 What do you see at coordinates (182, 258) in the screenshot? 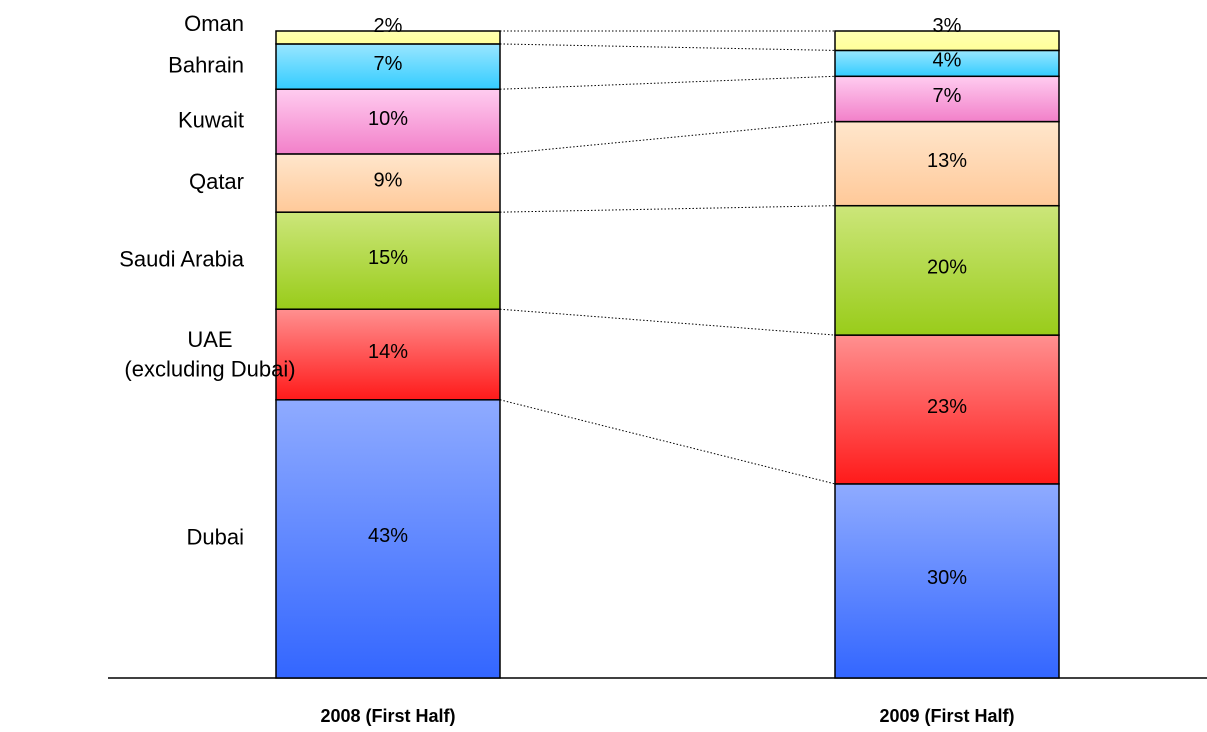
I see `series-label-saudi-arabia: Saudi Arabia` at bounding box center [182, 258].